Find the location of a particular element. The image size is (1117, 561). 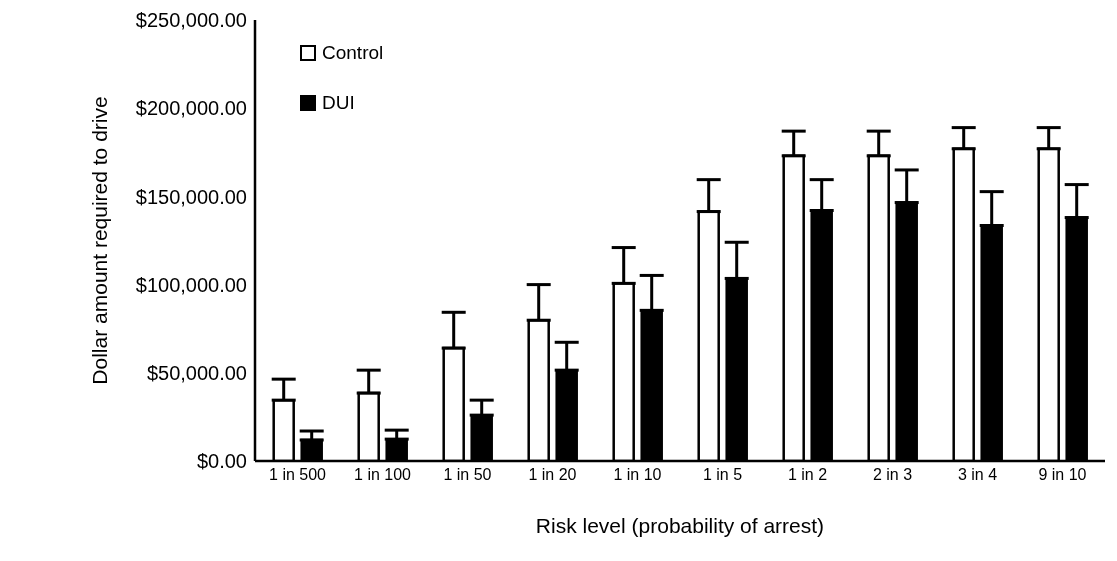

x-tick-label: 1 in 100 is located at coordinates (383, 475).